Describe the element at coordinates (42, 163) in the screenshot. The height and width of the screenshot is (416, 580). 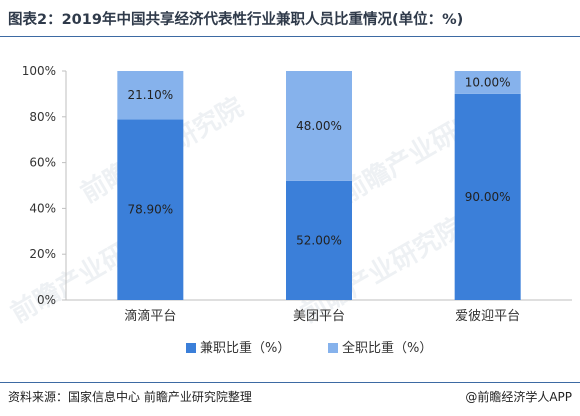
I see `y-tick-label: 60%` at that location.